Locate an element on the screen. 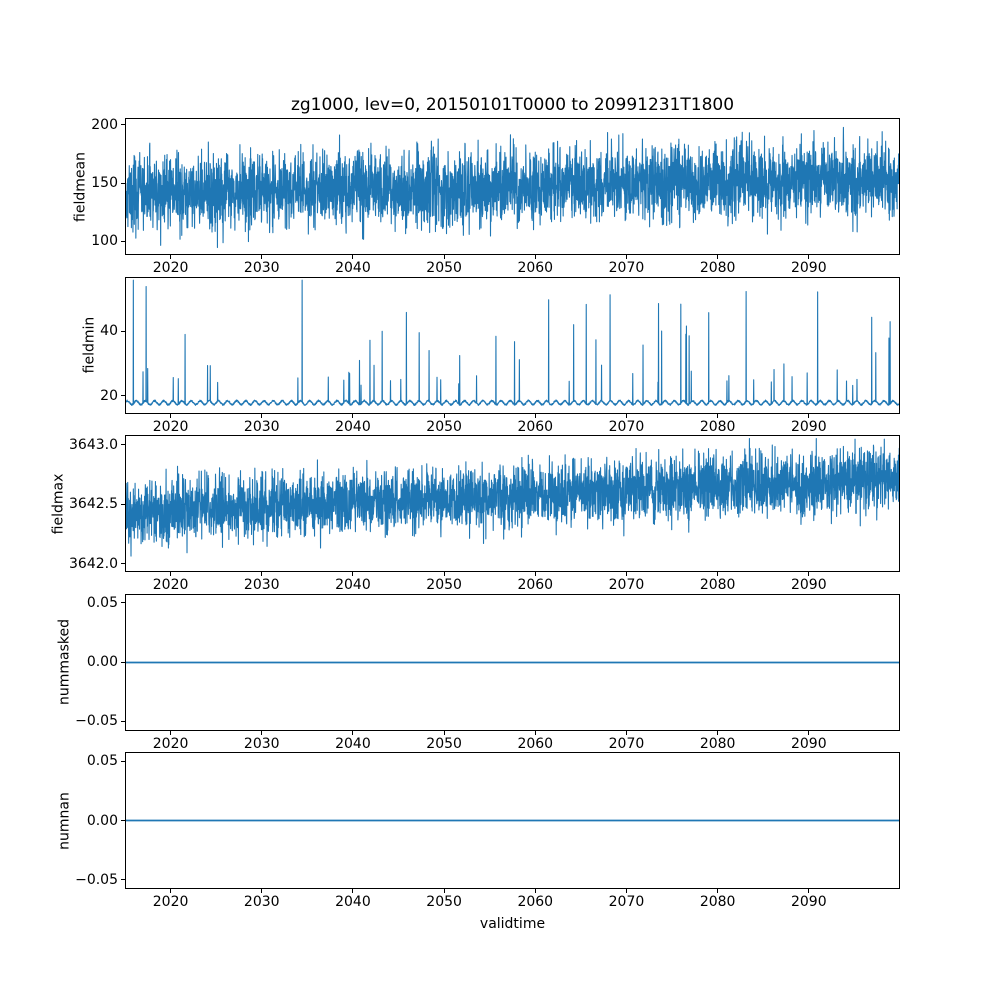 The width and height of the screenshot is (1000, 1000). nummasked-line-chart is located at coordinates (512, 662).